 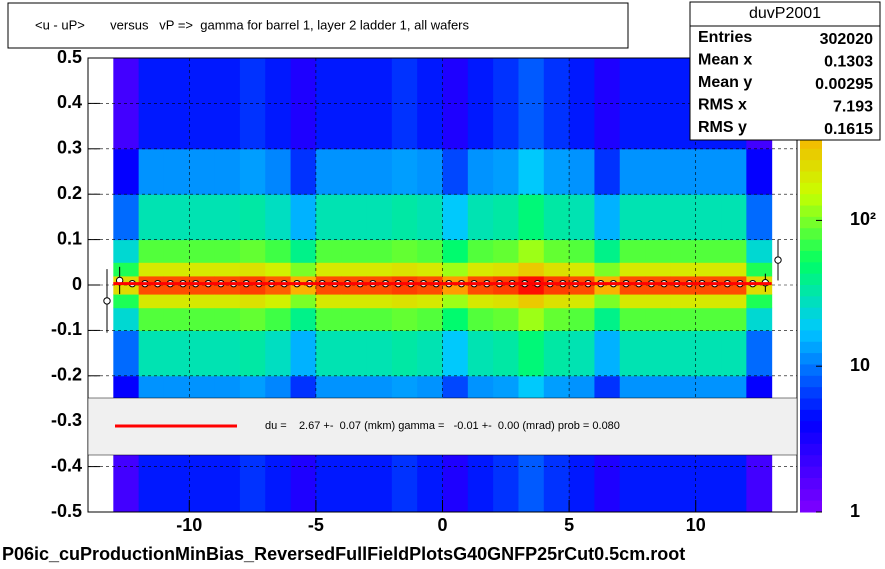 What do you see at coordinates (69, 238) in the screenshot?
I see `y-tick-label: 0.1` at bounding box center [69, 238].